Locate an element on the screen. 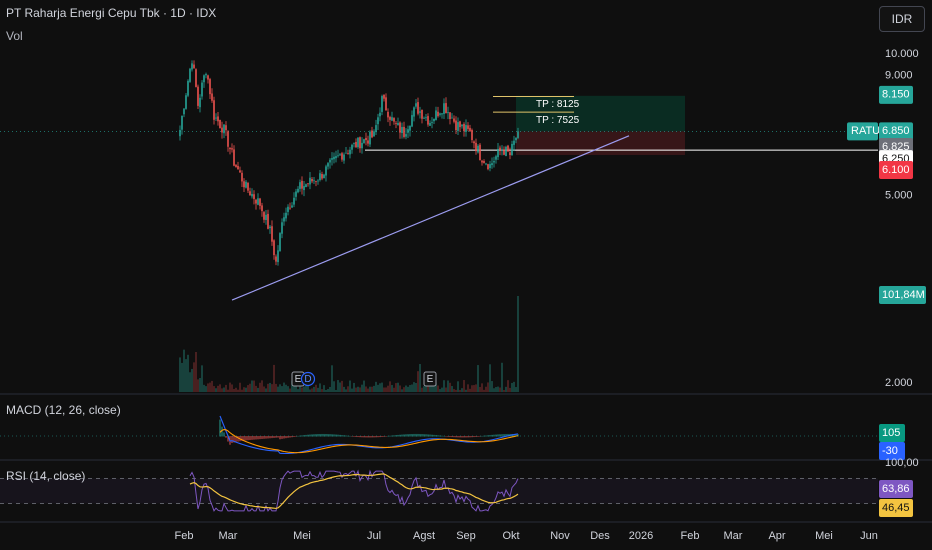 This screenshot has width=932, height=550. ascending-trendline is located at coordinates (430, 218).